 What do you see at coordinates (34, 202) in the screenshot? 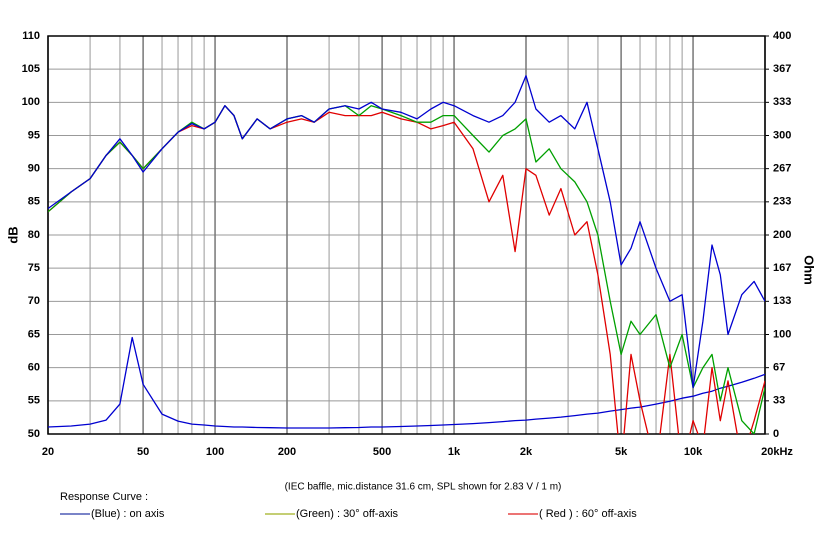
I see `y-tick-label: 85` at bounding box center [34, 202].